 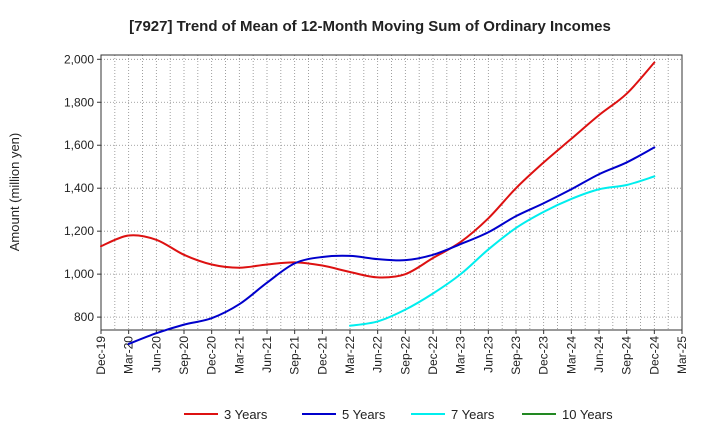 What do you see at coordinates (682, 355) in the screenshot?
I see `x-tick-label: Mar-25` at bounding box center [682, 355].